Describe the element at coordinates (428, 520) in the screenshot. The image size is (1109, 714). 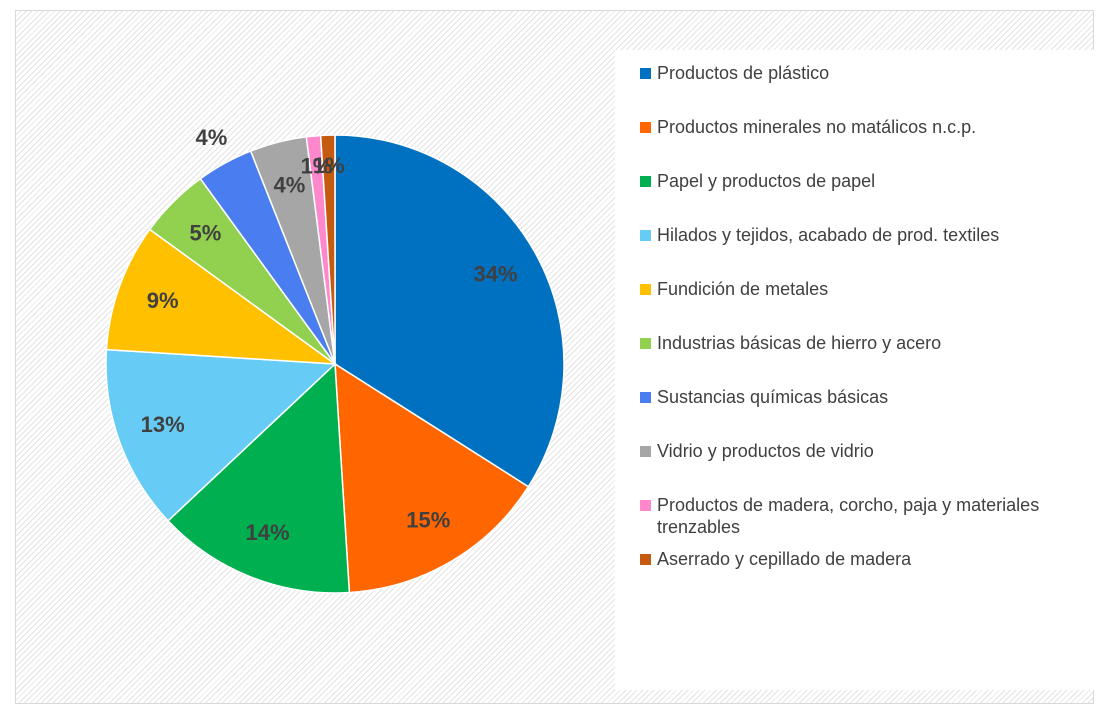
I see `data-label: 15%` at that location.